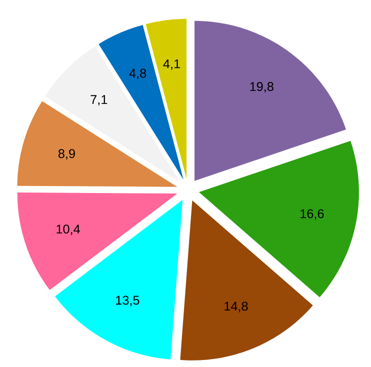 This screenshot has height=367, width=371. Describe the element at coordinates (312, 214) in the screenshot. I see `data-label: 16,6` at that location.